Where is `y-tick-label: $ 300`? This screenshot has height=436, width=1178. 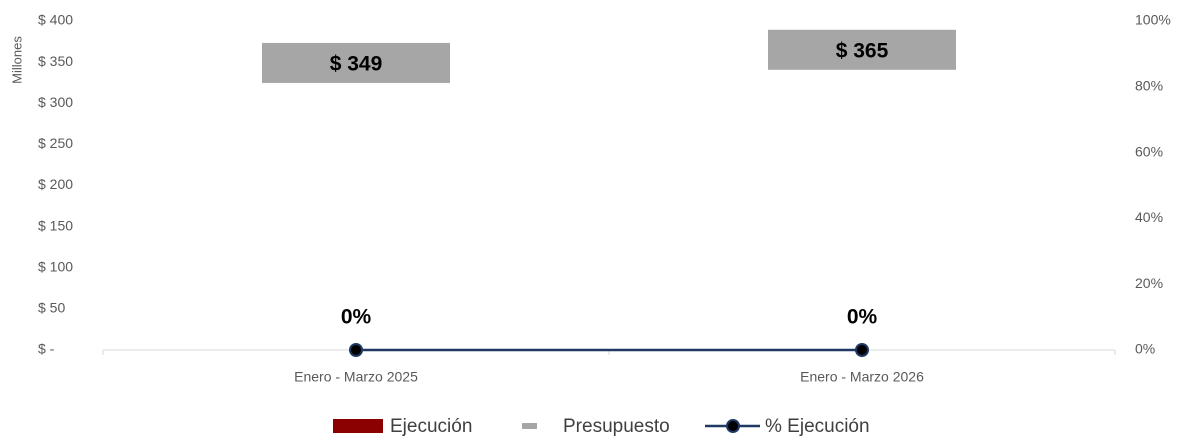 y-tick-label: $ 300 is located at coordinates (55, 102).